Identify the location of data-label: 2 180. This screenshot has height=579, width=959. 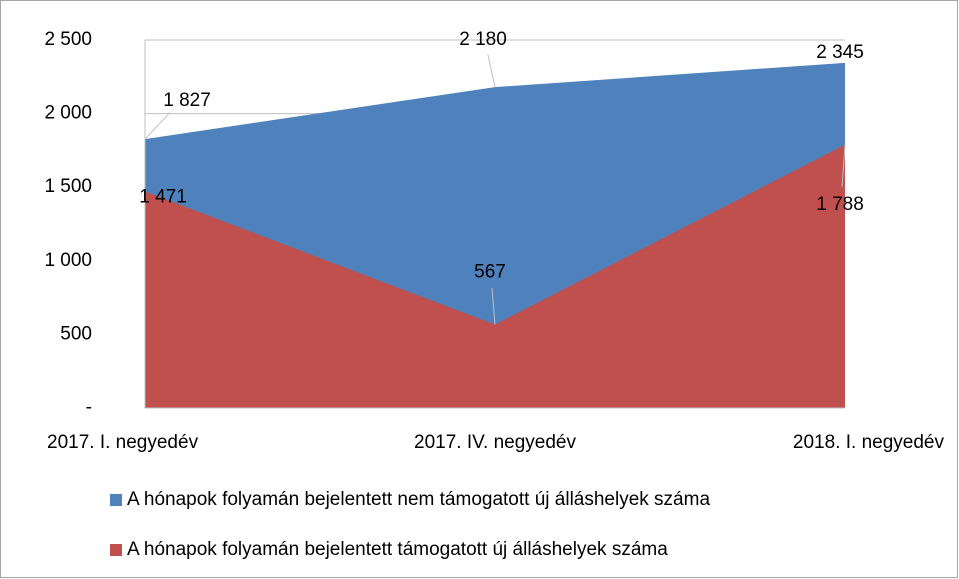
(483, 39).